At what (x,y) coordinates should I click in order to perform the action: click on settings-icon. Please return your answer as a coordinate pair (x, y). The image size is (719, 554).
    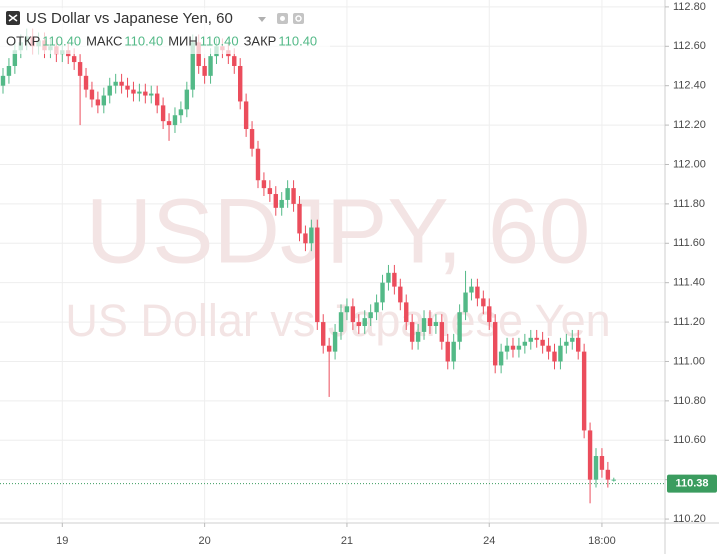
    Looking at the image, I should click on (298, 18).